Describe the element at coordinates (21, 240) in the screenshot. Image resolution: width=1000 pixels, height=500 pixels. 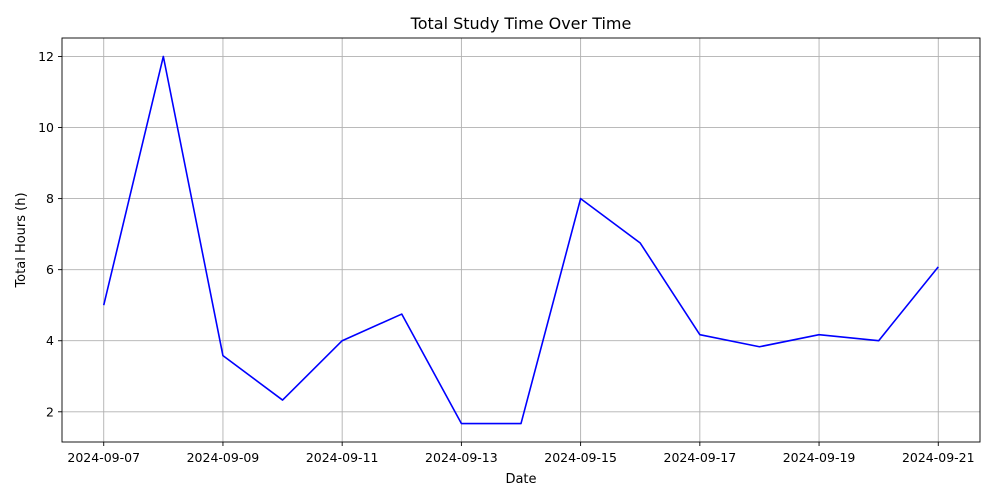
I see `y-axis-label: Total Hours (h)` at that location.